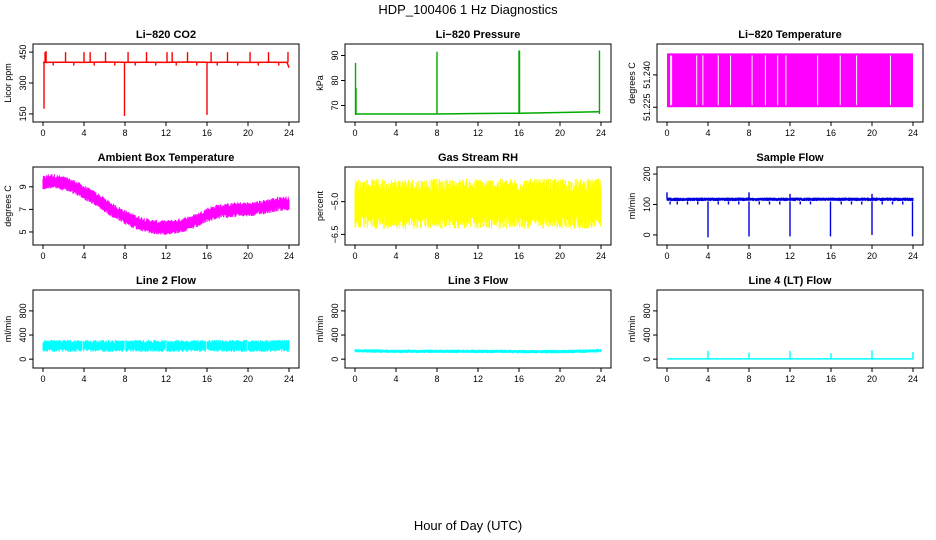 This screenshot has width=936, height=540. Describe the element at coordinates (647, 107) in the screenshot. I see `y-tick-label: 51.225` at that location.